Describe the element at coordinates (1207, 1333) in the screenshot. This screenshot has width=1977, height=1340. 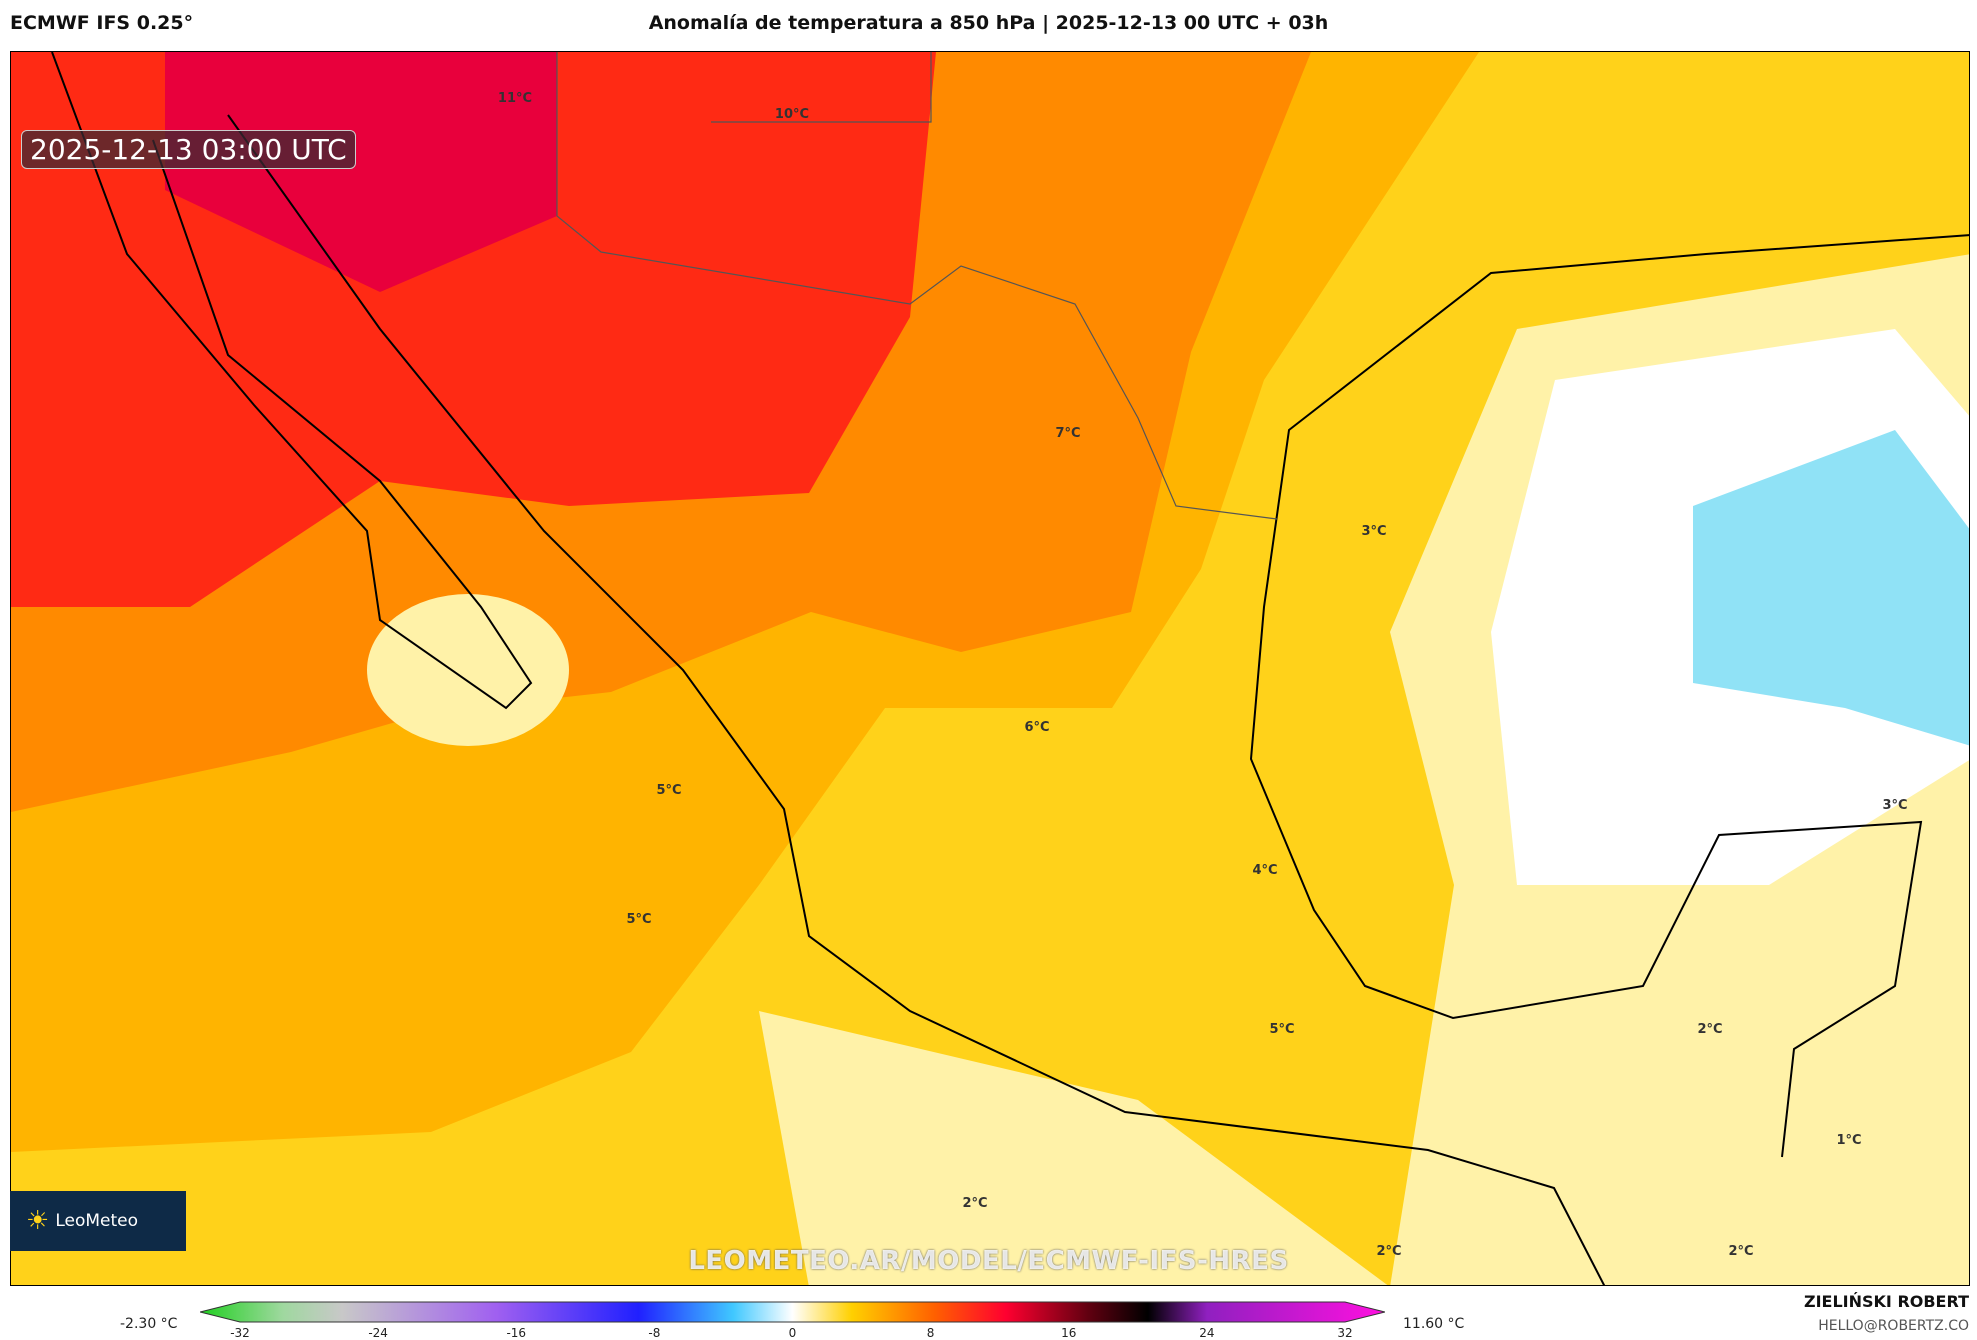
I see `colorbar-tick-label: 24` at that location.